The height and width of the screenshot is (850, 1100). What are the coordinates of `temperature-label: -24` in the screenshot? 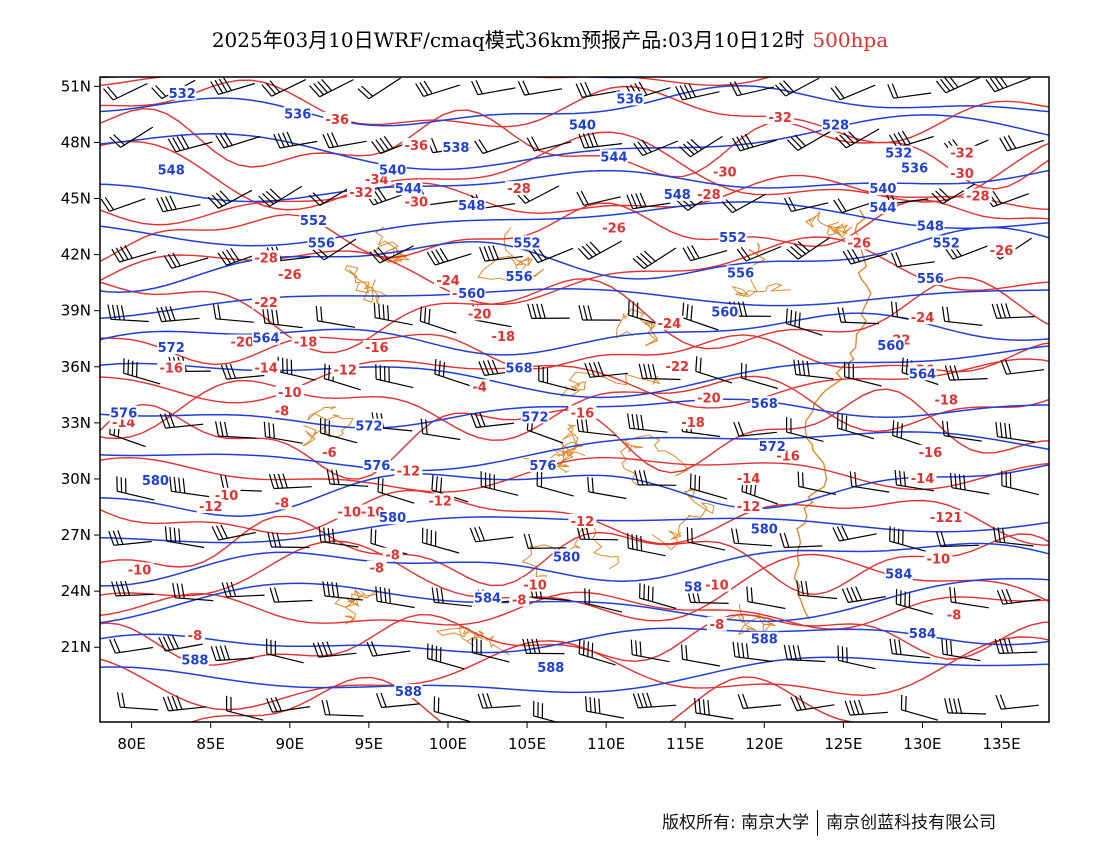 It's located at (923, 318).